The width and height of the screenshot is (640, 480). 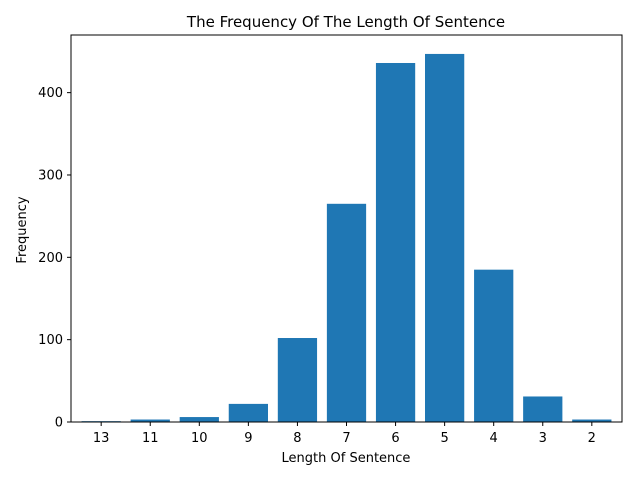 I want to click on x-tick-label: 11, so click(x=150, y=438).